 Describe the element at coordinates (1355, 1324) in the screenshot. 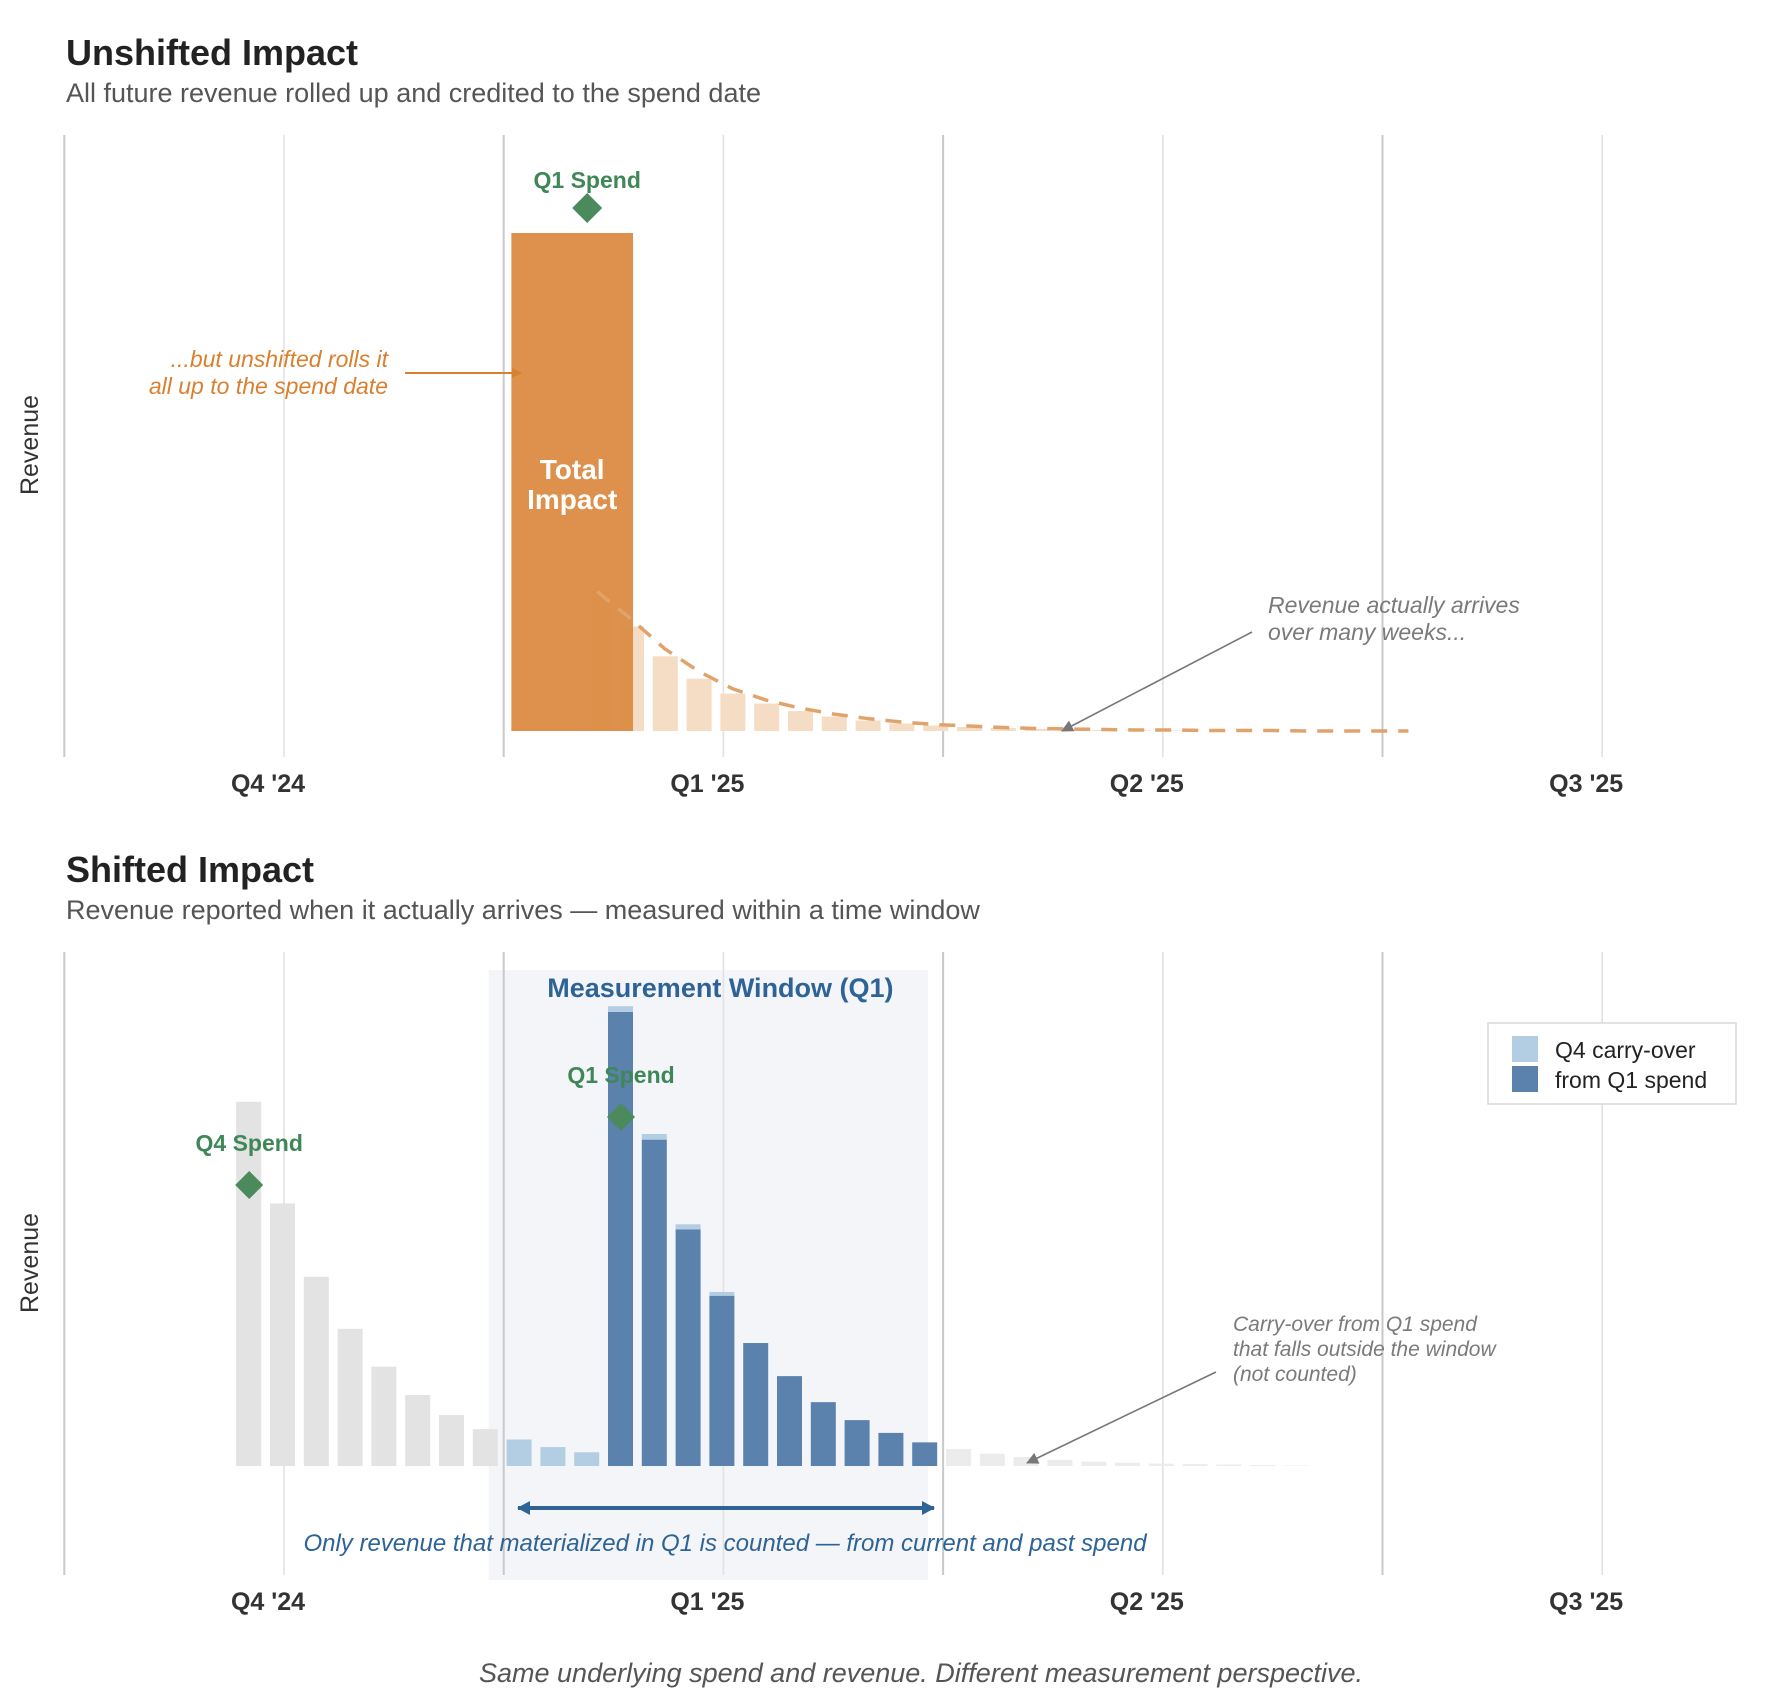

I see `carry-annotation-line1: Carry-over from Q1 spend` at that location.